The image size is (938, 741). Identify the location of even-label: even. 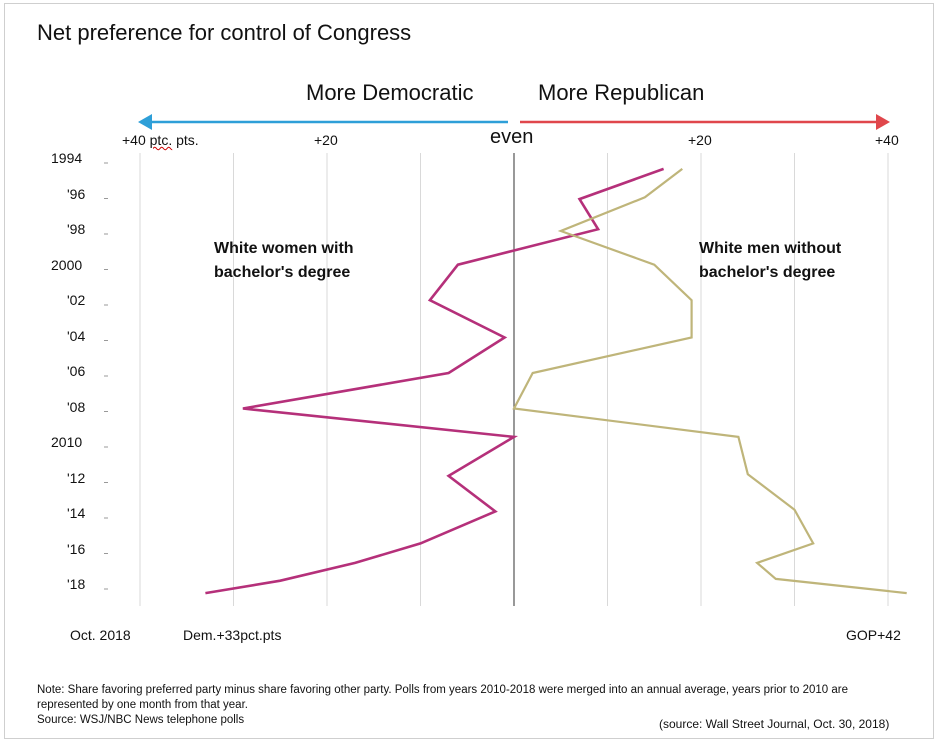
(512, 137).